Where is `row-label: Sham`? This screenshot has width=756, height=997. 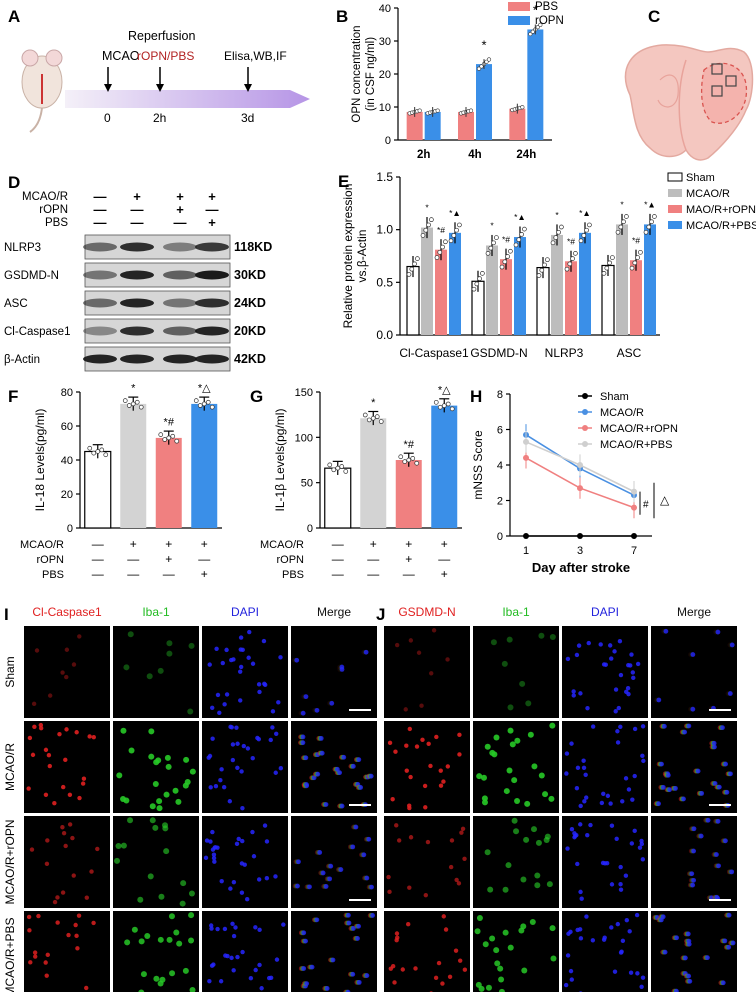 row-label: Sham is located at coordinates (10, 671).